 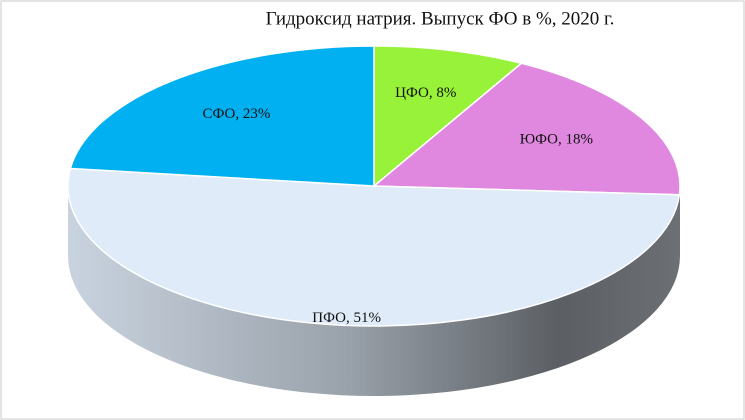 I want to click on data-label: ПФО, 51%, so click(x=346, y=318).